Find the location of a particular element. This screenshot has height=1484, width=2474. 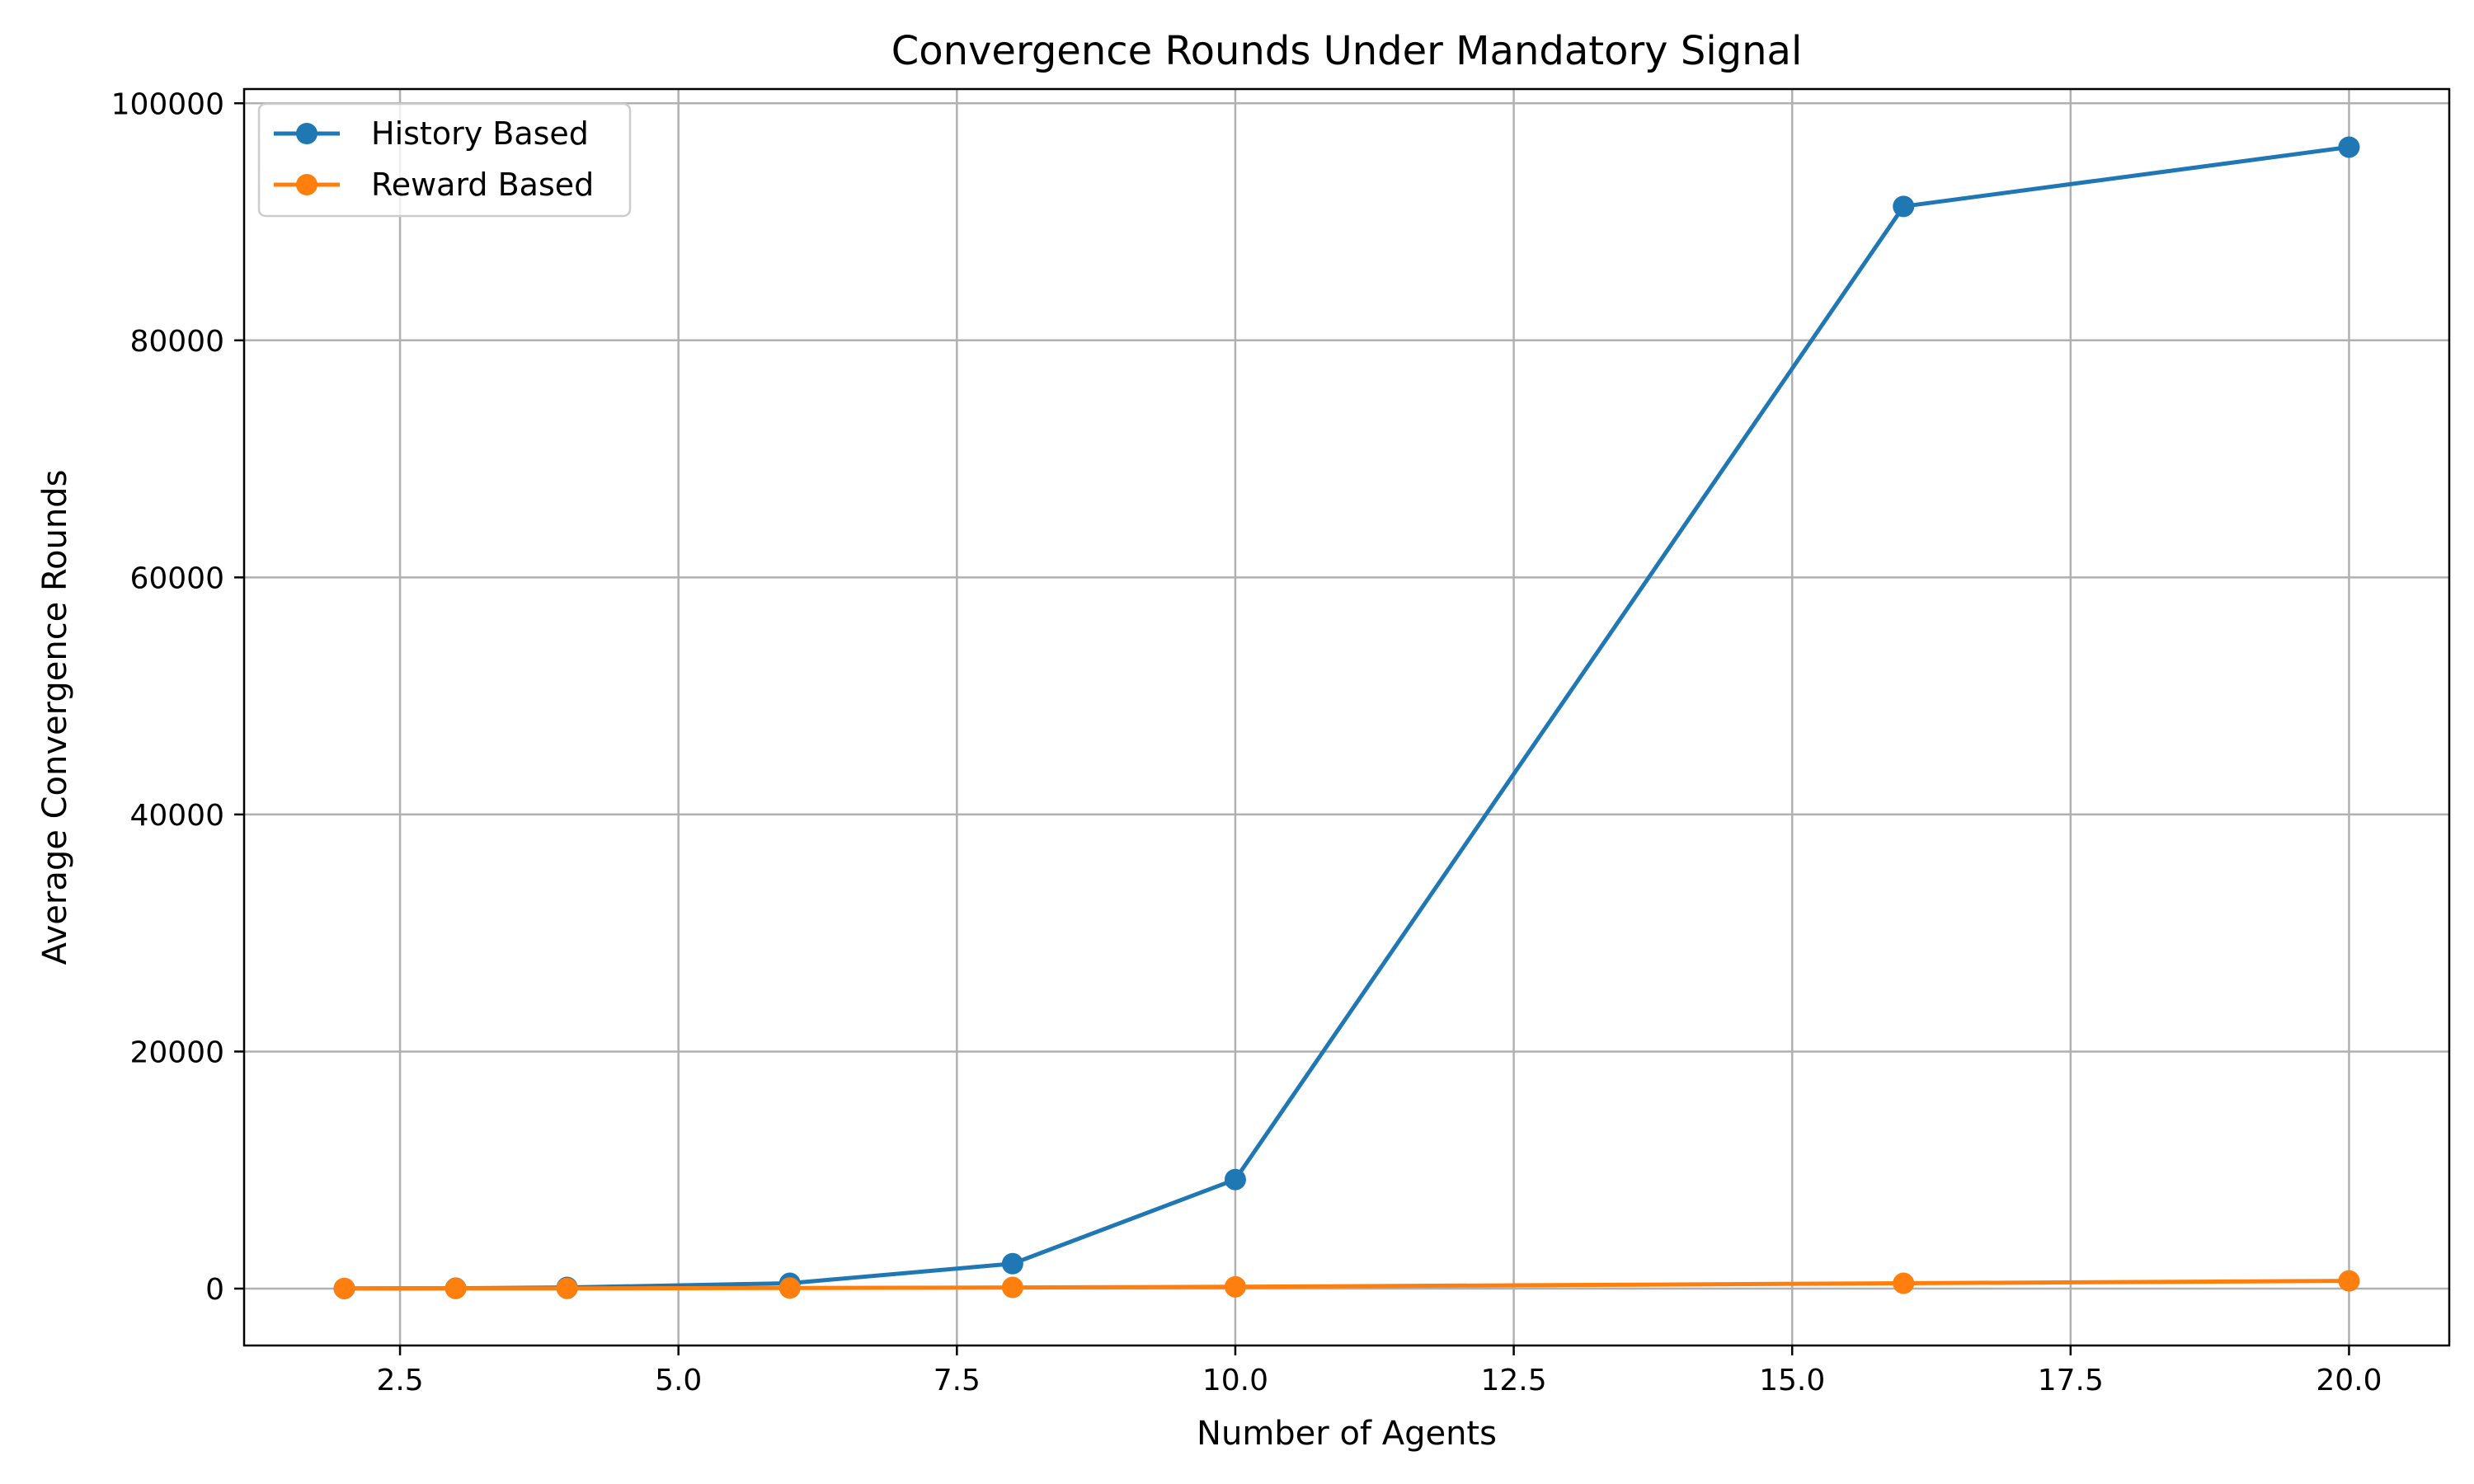

x-tick-label: 17.5 is located at coordinates (2071, 1380).